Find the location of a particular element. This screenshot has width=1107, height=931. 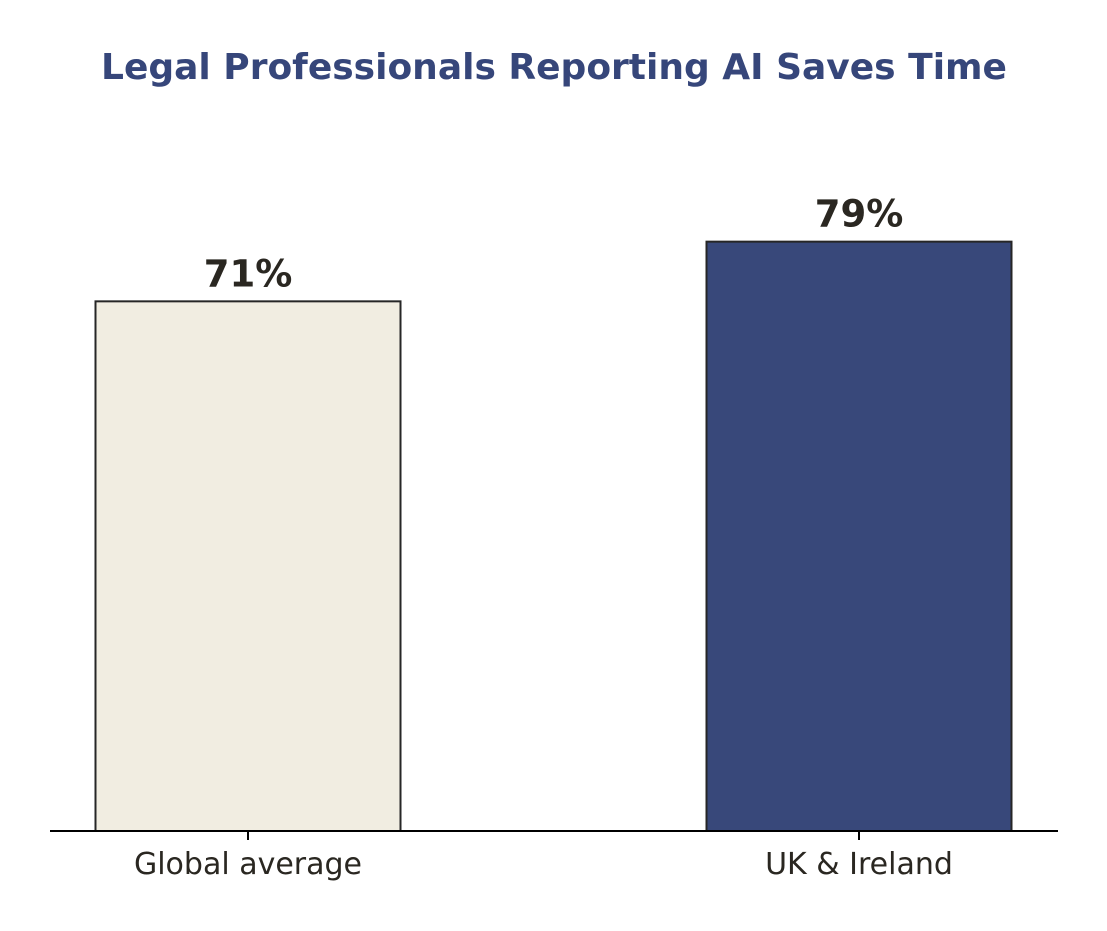

value-labels-layer: 71% 79% is located at coordinates (554, 244).